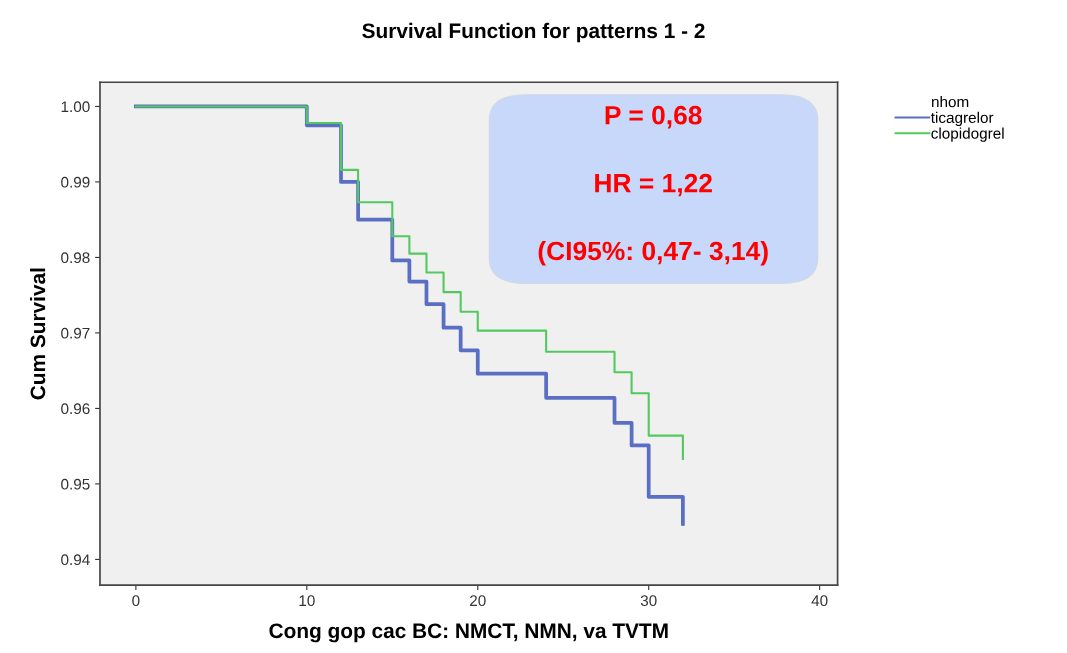 The width and height of the screenshot is (1067, 653). What do you see at coordinates (75, 107) in the screenshot?
I see `y-tick-label: 1.00` at bounding box center [75, 107].